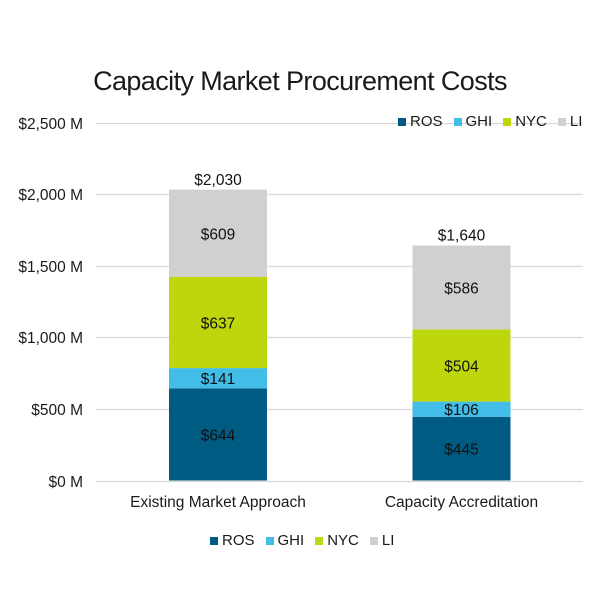 The image size is (600, 600). Describe the element at coordinates (218, 180) in the screenshot. I see `total-label: $2,030` at that location.